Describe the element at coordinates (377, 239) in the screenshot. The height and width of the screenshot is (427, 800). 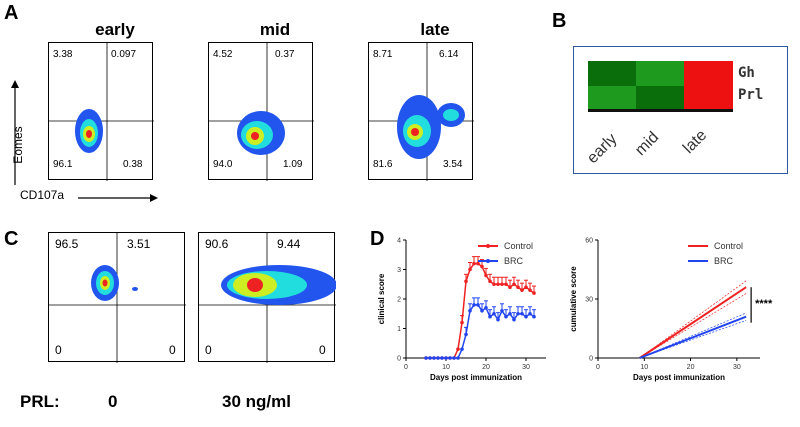
I see `panel-letter-d: D` at that location.